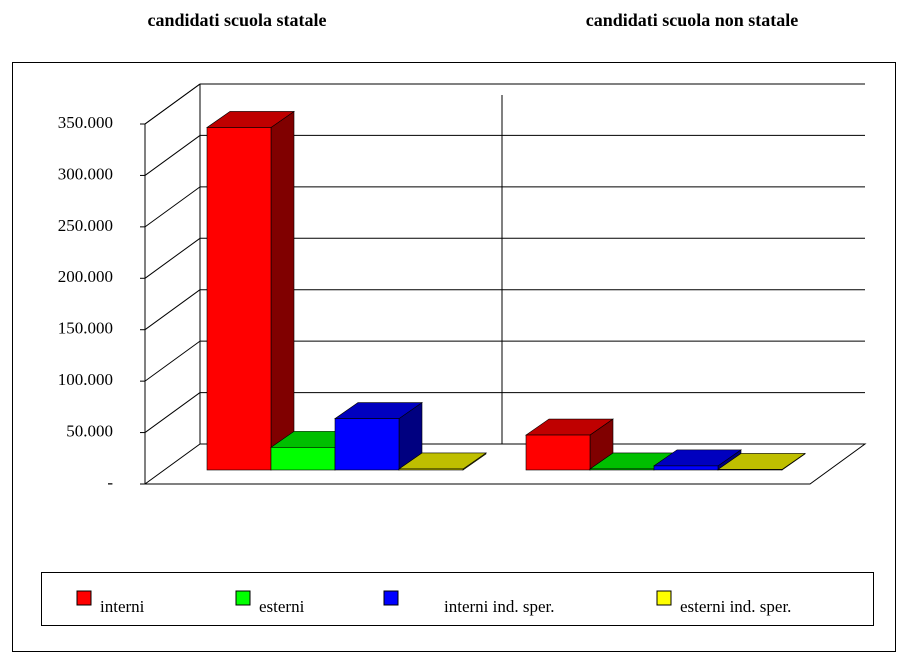  I want to click on legend, so click(457, 599).